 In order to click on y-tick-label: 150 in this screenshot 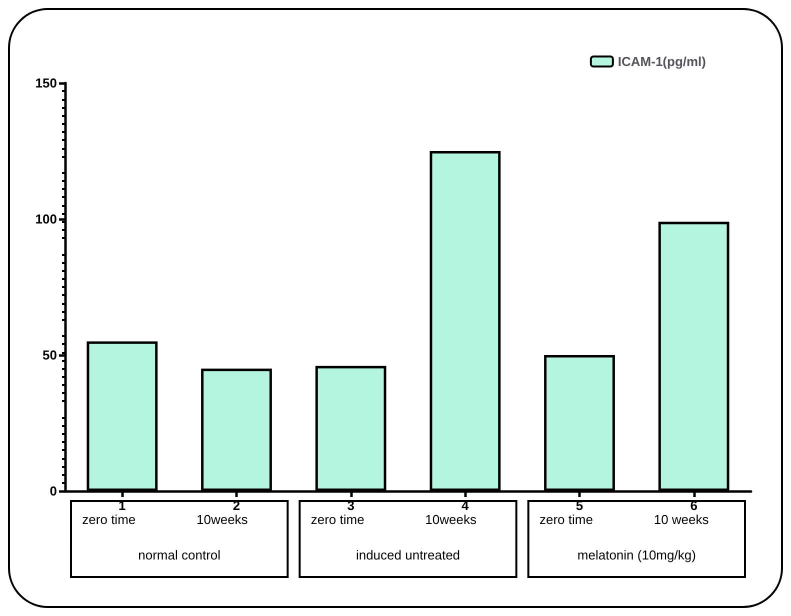, I will do `click(46, 83)`.